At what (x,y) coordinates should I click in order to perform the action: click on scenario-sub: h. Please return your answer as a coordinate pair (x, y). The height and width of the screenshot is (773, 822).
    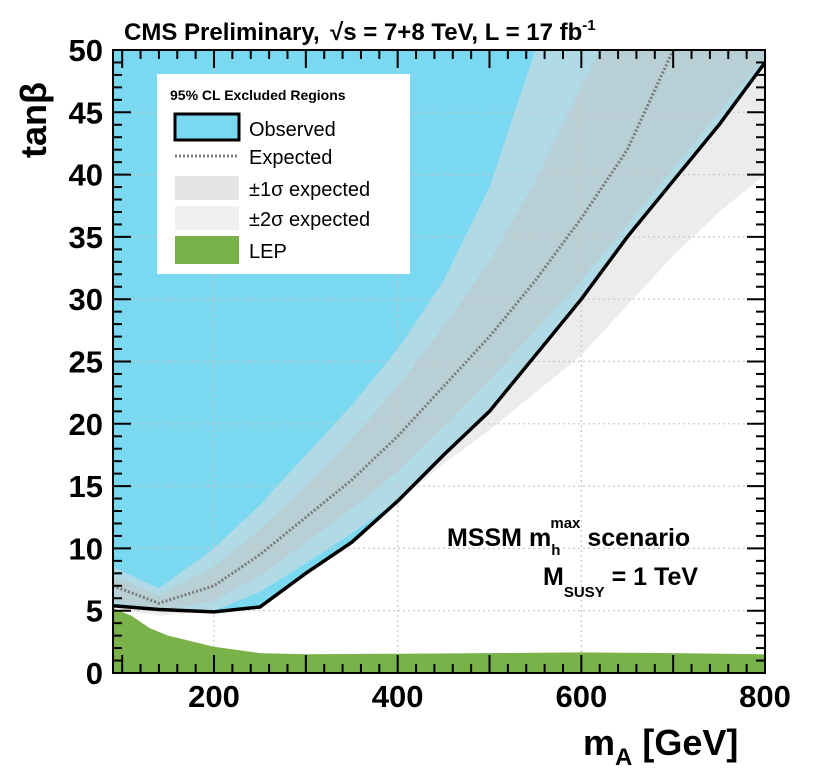
    Looking at the image, I should click on (555, 550).